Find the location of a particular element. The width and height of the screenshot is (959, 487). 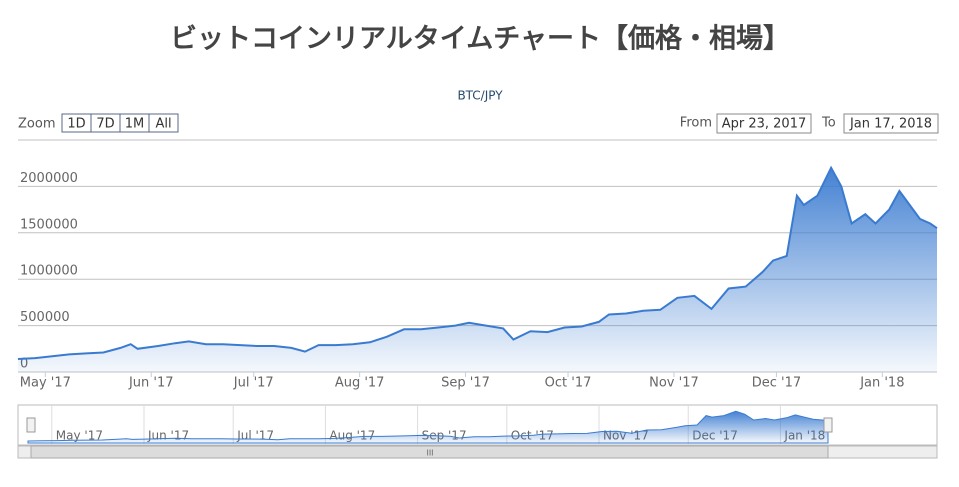

x-tick-label: Jan '18 is located at coordinates (881, 383).